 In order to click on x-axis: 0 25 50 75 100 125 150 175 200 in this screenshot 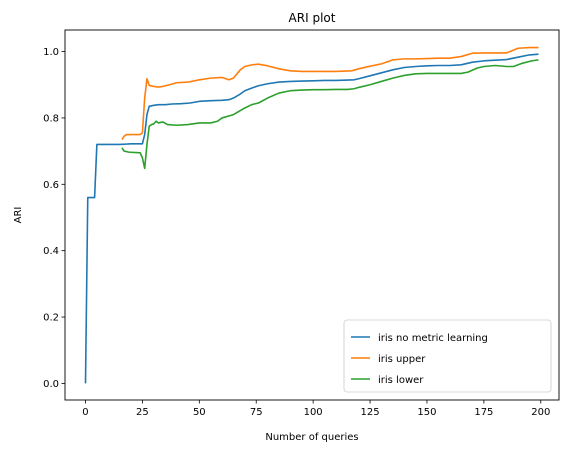, I will do `click(316, 409)`.